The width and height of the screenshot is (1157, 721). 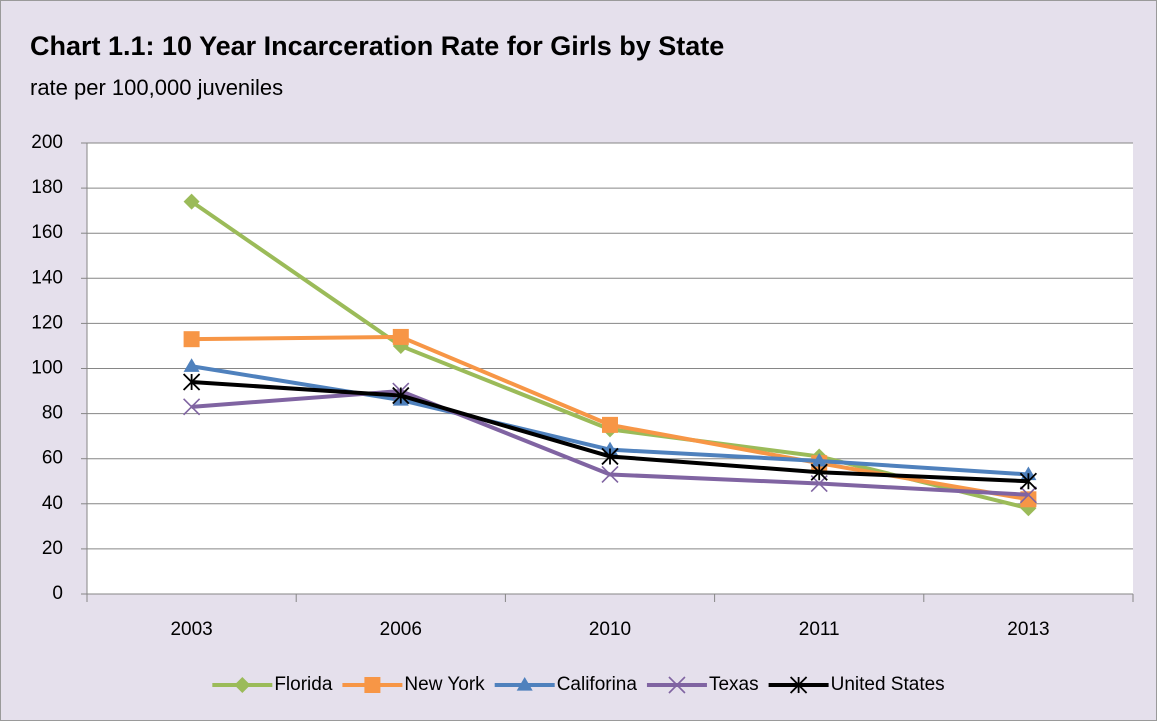 What do you see at coordinates (47, 232) in the screenshot?
I see `y-tick-label: 160` at bounding box center [47, 232].